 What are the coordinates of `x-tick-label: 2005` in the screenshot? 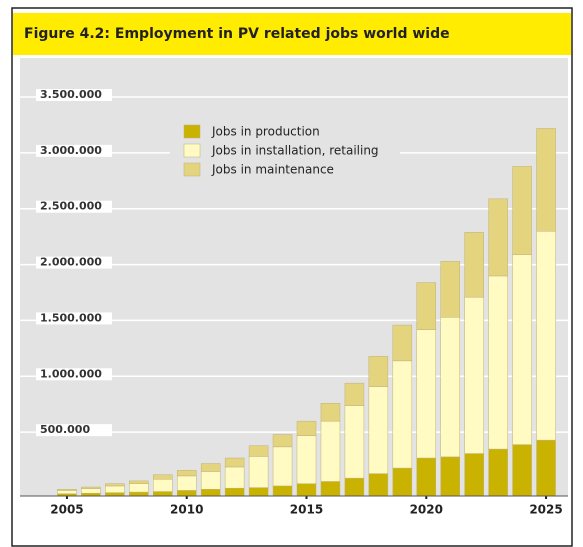 It's located at (66, 510).